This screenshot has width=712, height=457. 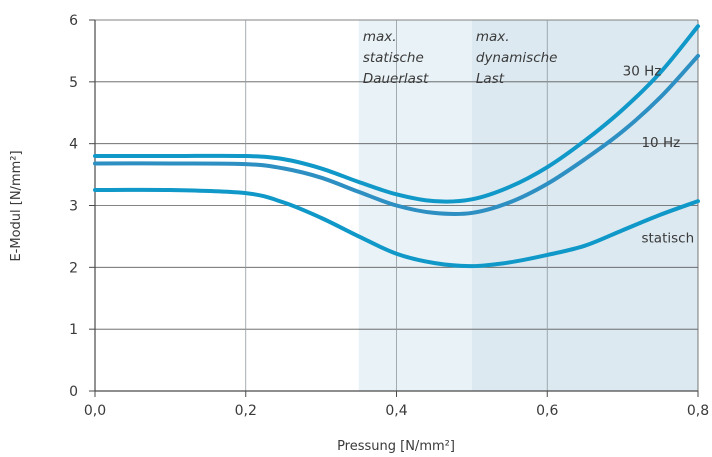 I want to click on band-label-1: max. dynamische Last, so click(x=517, y=58).